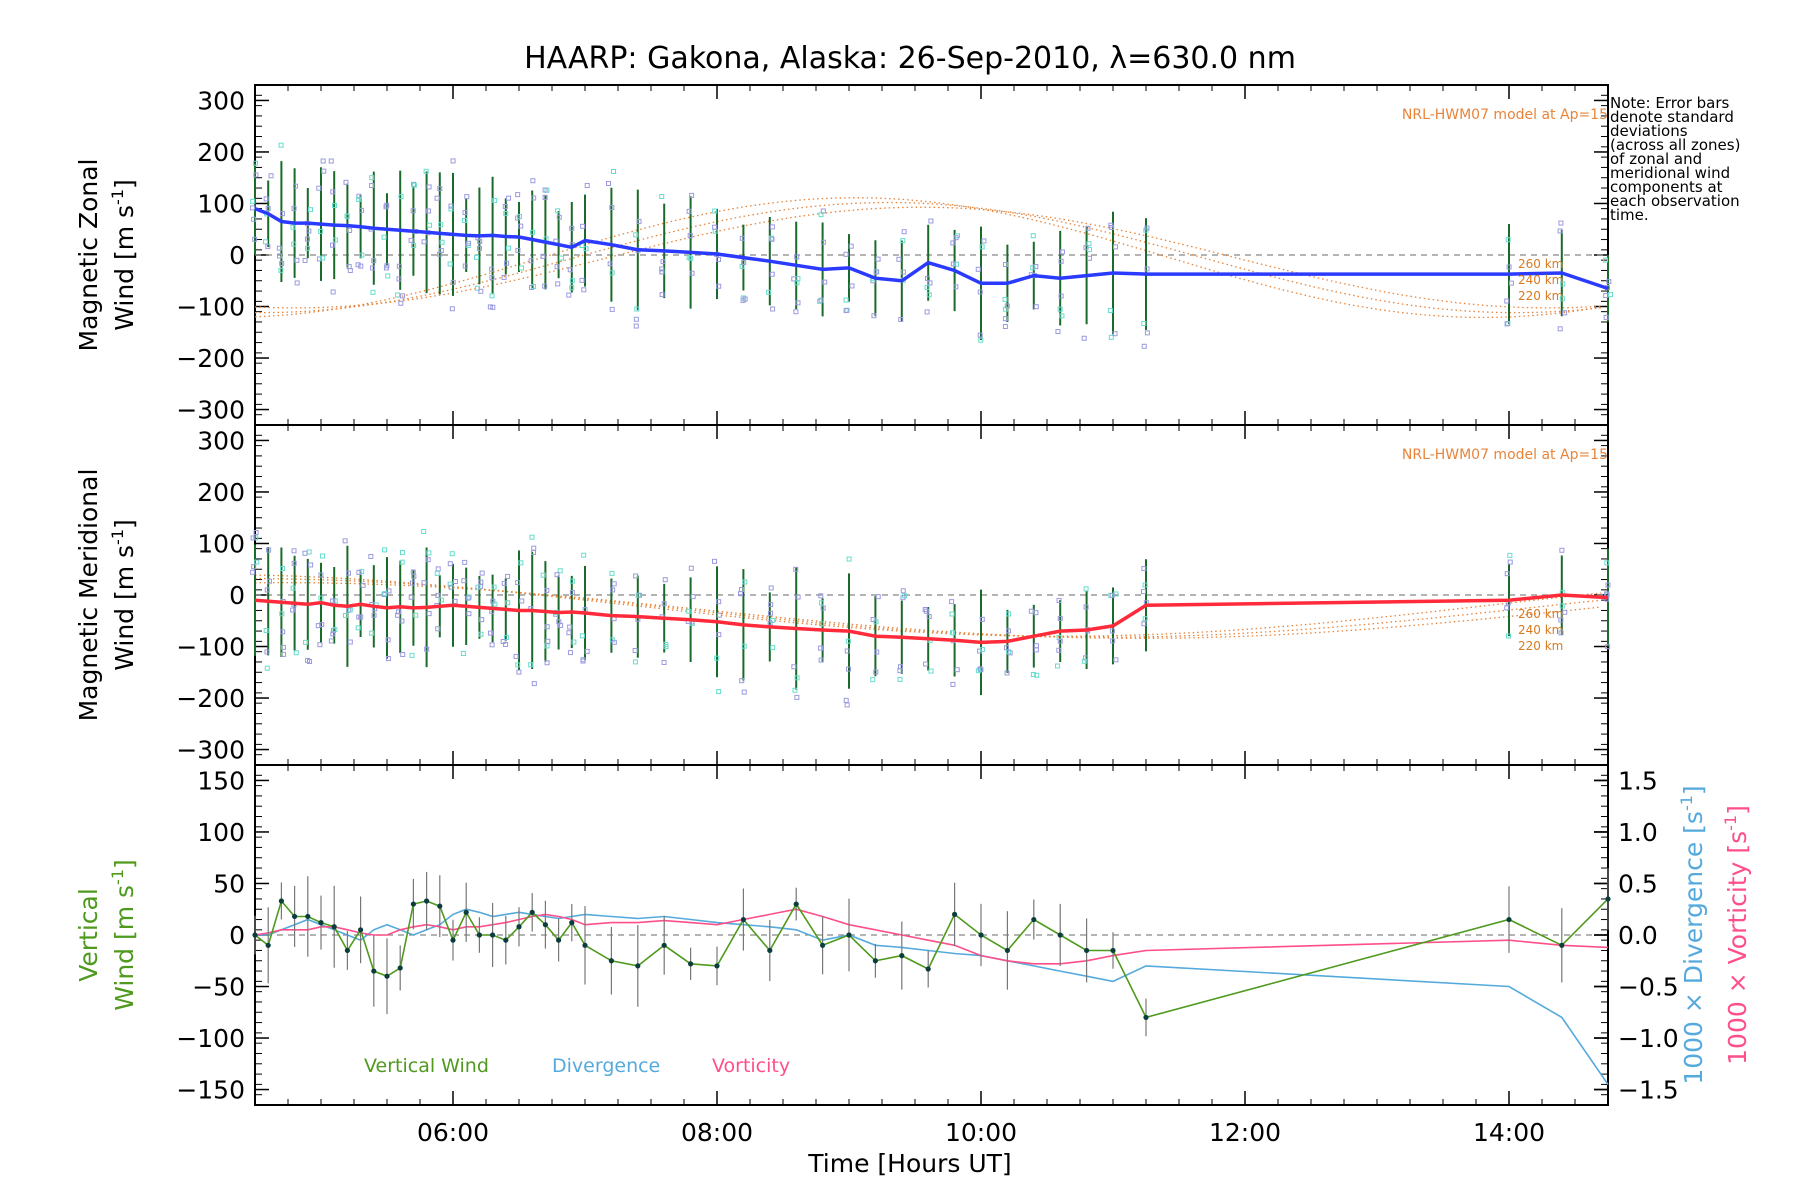 Image resolution: width=1800 pixels, height=1200 pixels. Describe the element at coordinates (1638, 780) in the screenshot. I see `y2-tick-label: 1.5` at that location.